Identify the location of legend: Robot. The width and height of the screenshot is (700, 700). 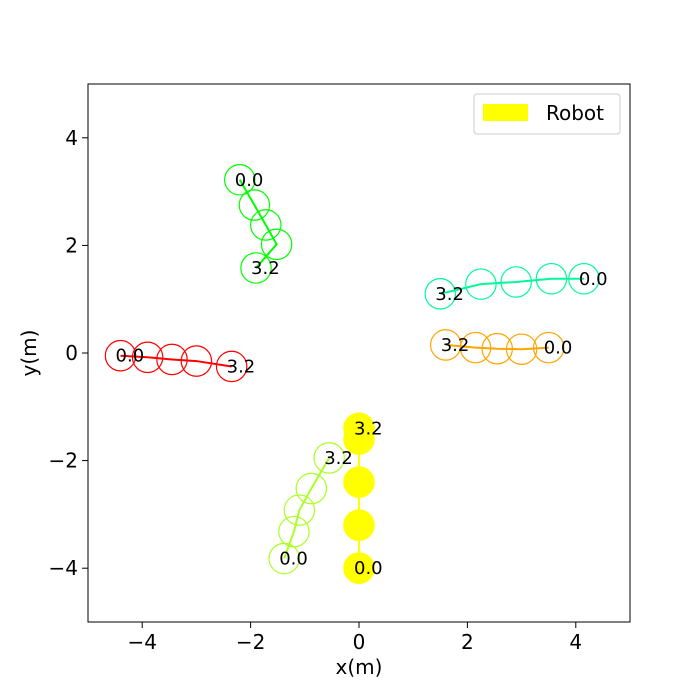
(547, 114).